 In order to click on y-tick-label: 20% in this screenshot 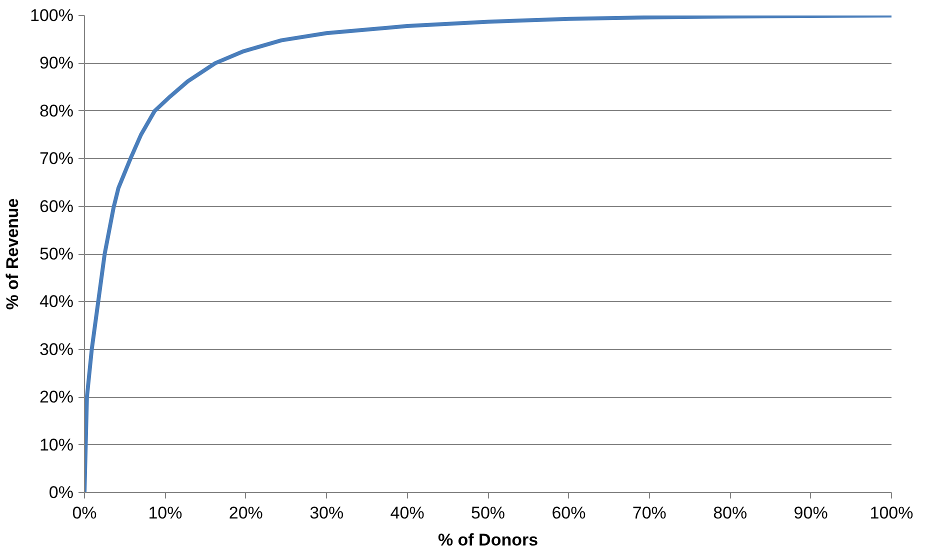, I will do `click(56, 397)`.